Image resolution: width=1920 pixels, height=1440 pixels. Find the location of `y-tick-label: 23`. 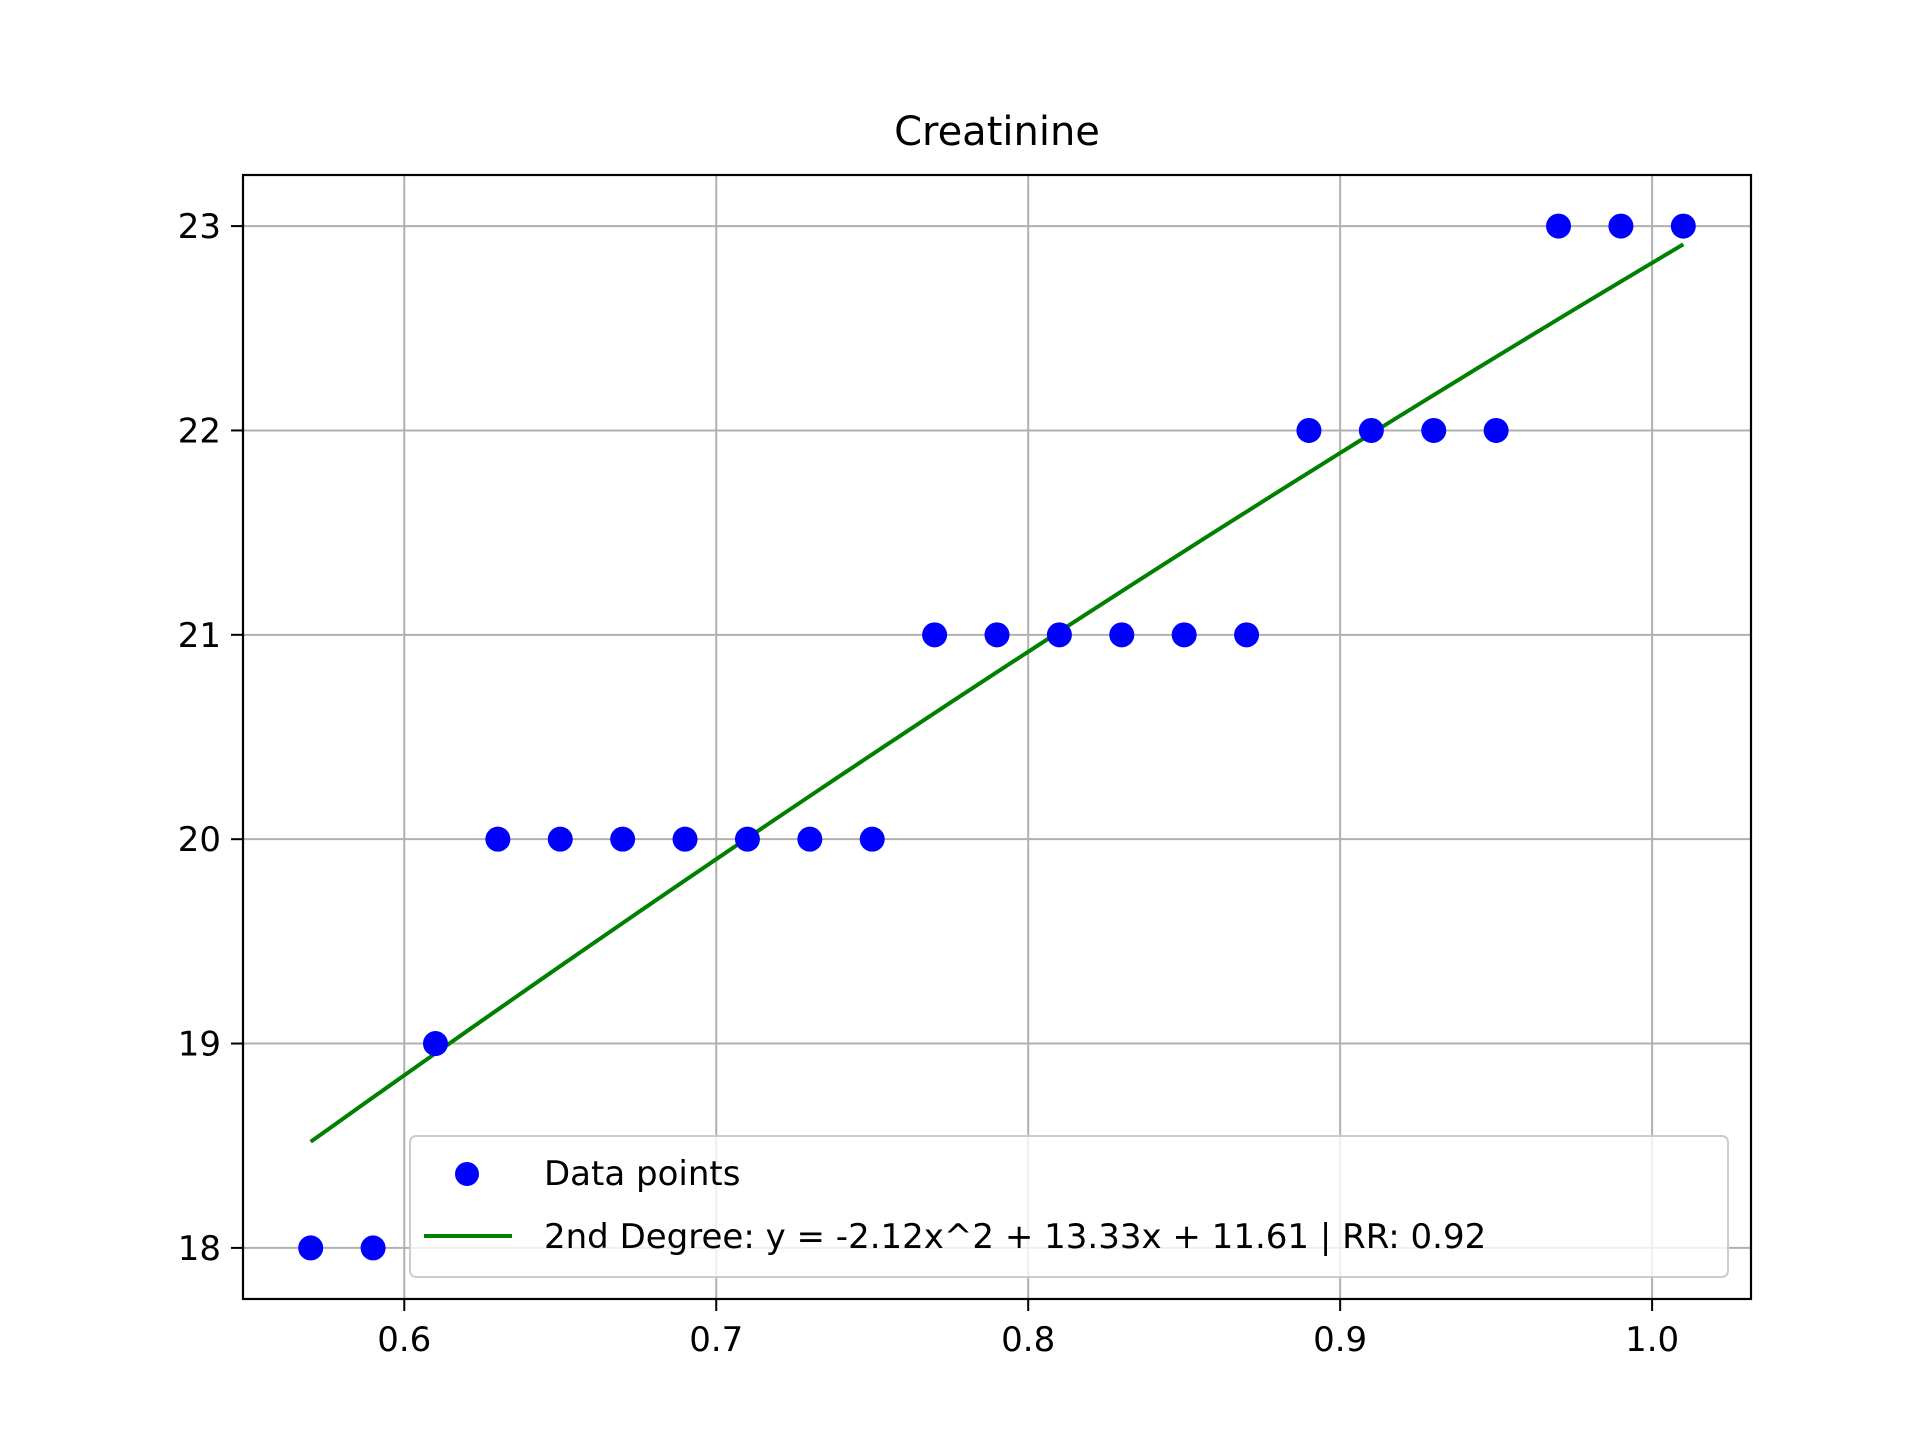

y-tick-label: 23 is located at coordinates (199, 227).